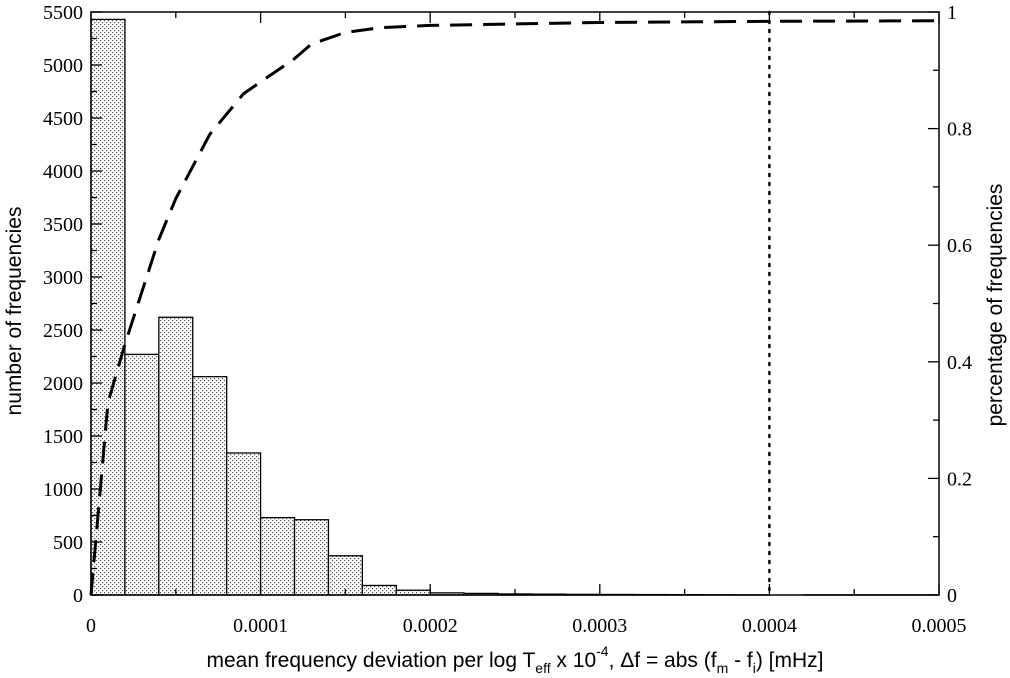 Image resolution: width=1010 pixels, height=678 pixels. What do you see at coordinates (542, 668) in the screenshot?
I see `x-axis-title-subscript-eff: eff` at bounding box center [542, 668].